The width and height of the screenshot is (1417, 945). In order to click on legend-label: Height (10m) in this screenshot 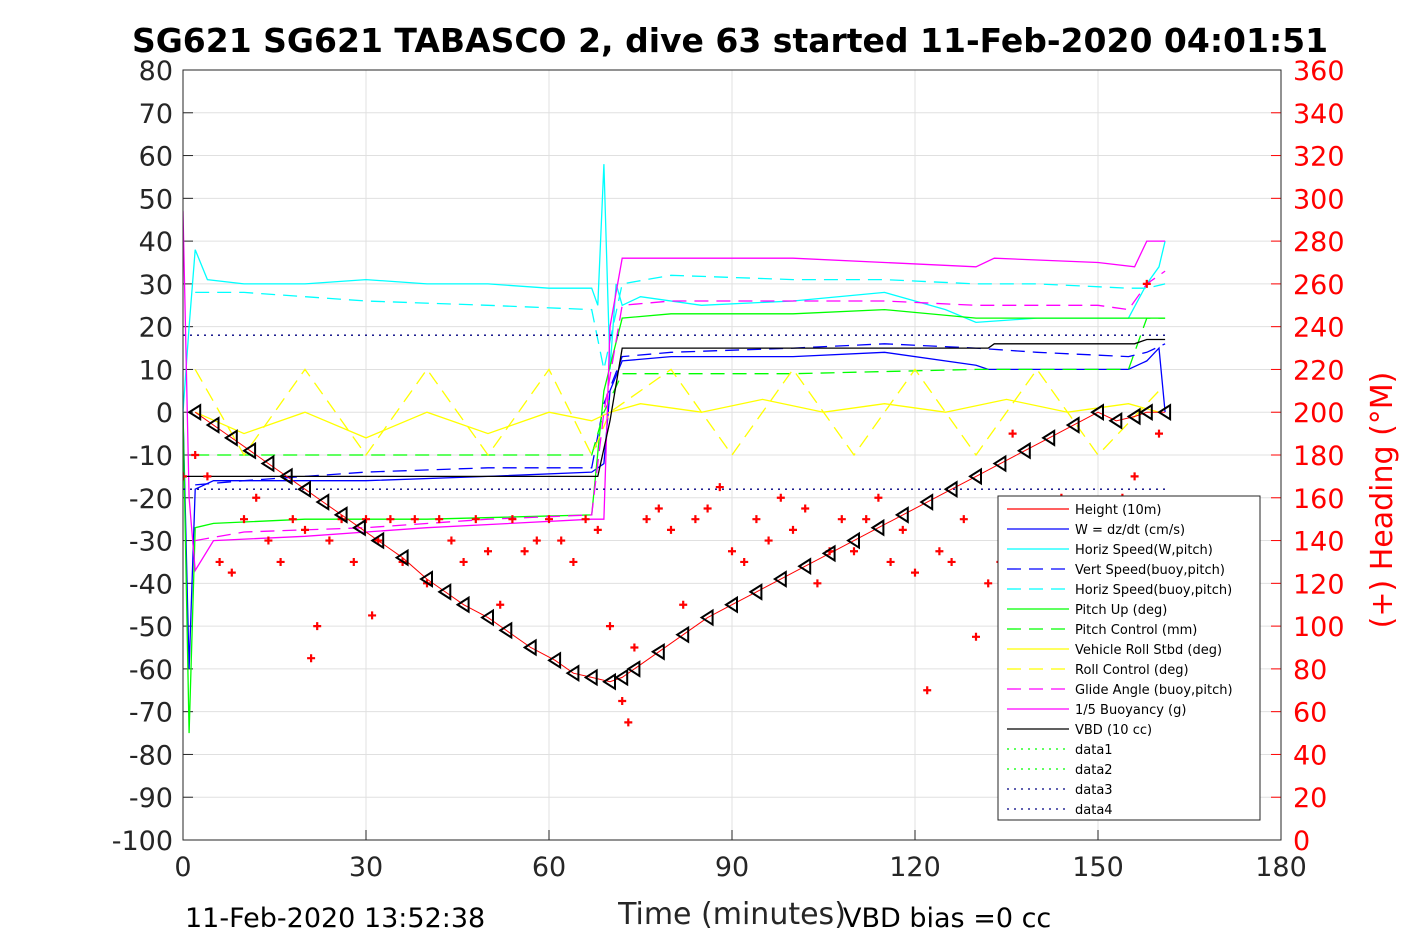, I will do `click(1118, 510)`.